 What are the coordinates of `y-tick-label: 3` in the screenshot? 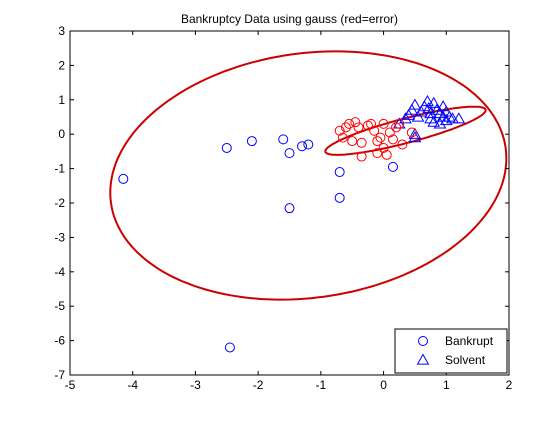 It's located at (61, 31).